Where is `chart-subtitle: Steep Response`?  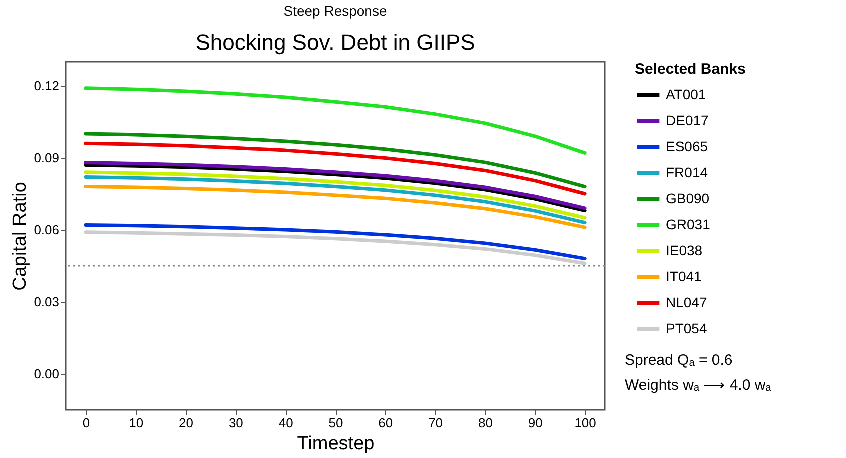 chart-subtitle: Steep Response is located at coordinates (336, 11).